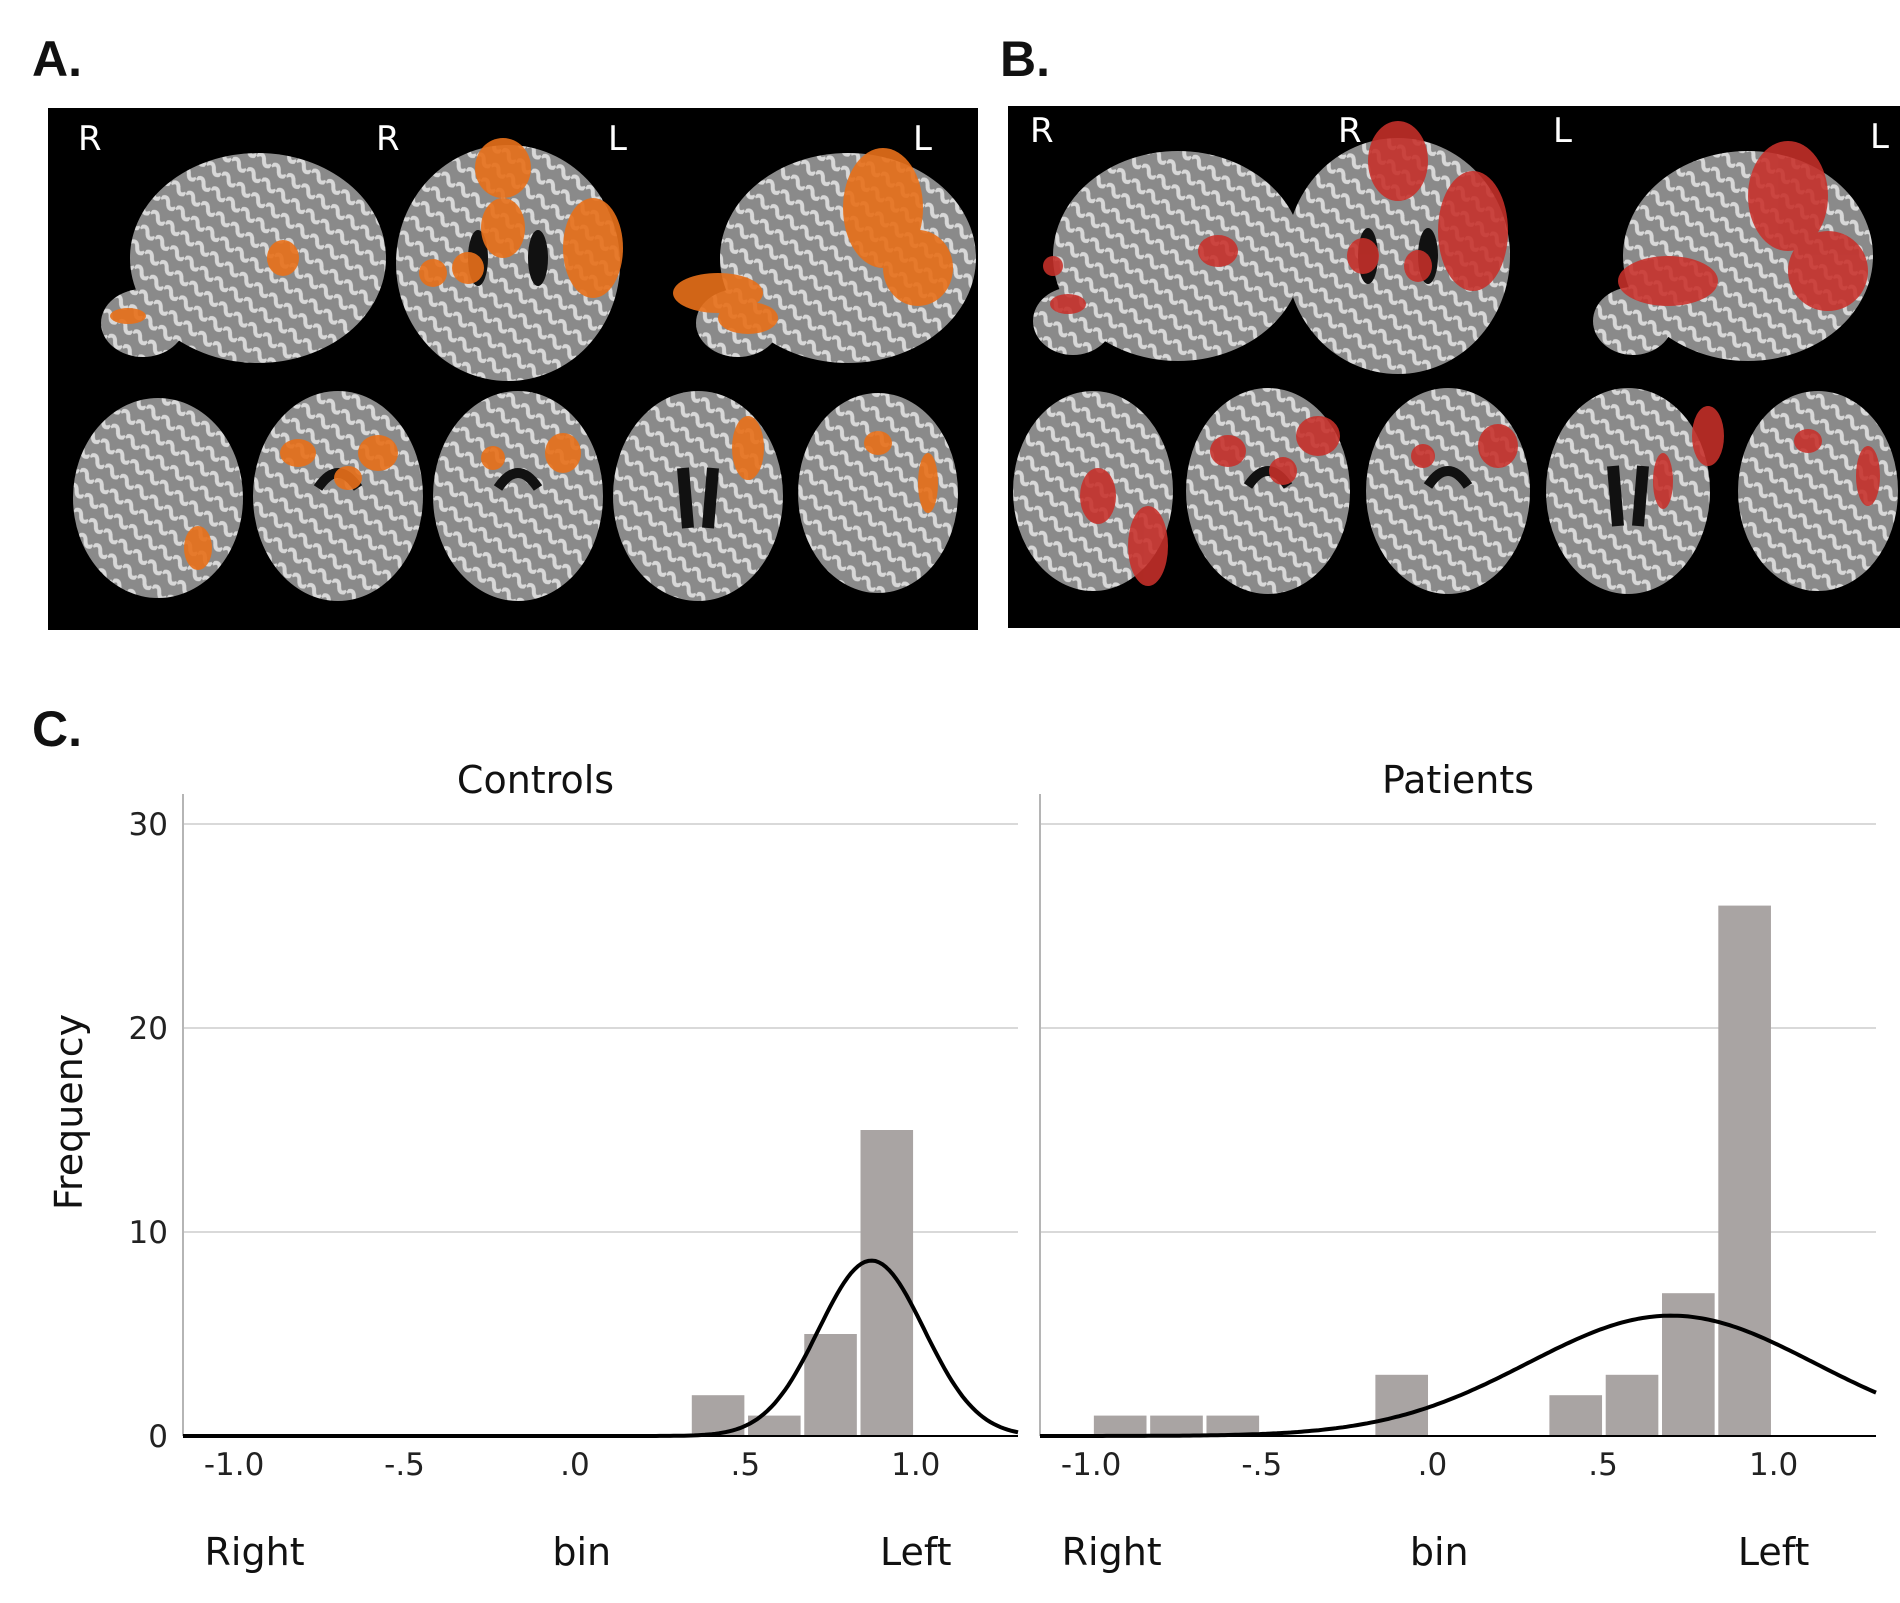  Describe the element at coordinates (90, 139) in the screenshot. I see `orient-label-a1: R` at that location.